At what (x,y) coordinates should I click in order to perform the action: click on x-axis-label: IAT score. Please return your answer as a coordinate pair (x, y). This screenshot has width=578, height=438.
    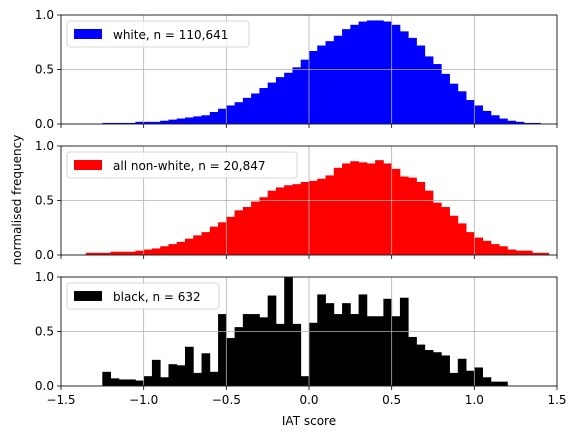
    Looking at the image, I should click on (309, 421).